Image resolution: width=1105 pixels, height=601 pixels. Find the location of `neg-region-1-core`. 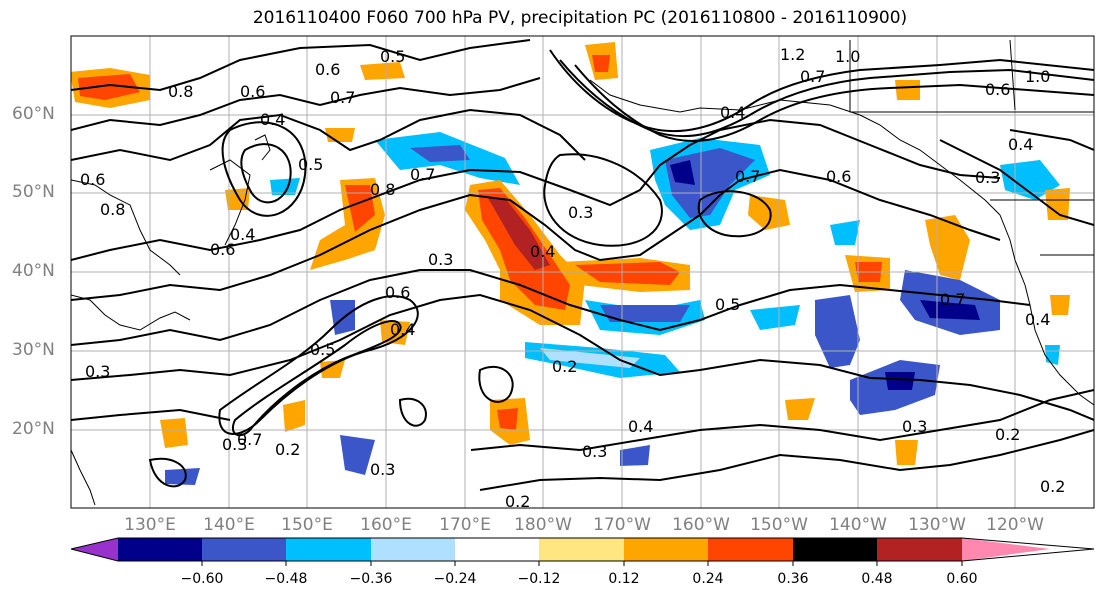

neg-region-1-core is located at coordinates (440, 153).